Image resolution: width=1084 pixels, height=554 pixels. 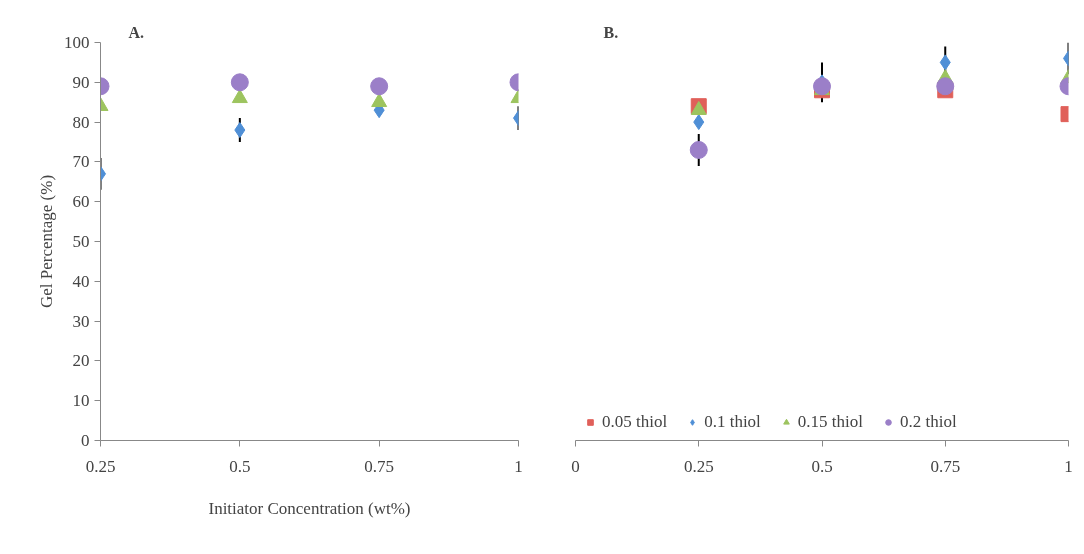 What do you see at coordinates (611, 32) in the screenshot?
I see `chart-title: B.` at bounding box center [611, 32].